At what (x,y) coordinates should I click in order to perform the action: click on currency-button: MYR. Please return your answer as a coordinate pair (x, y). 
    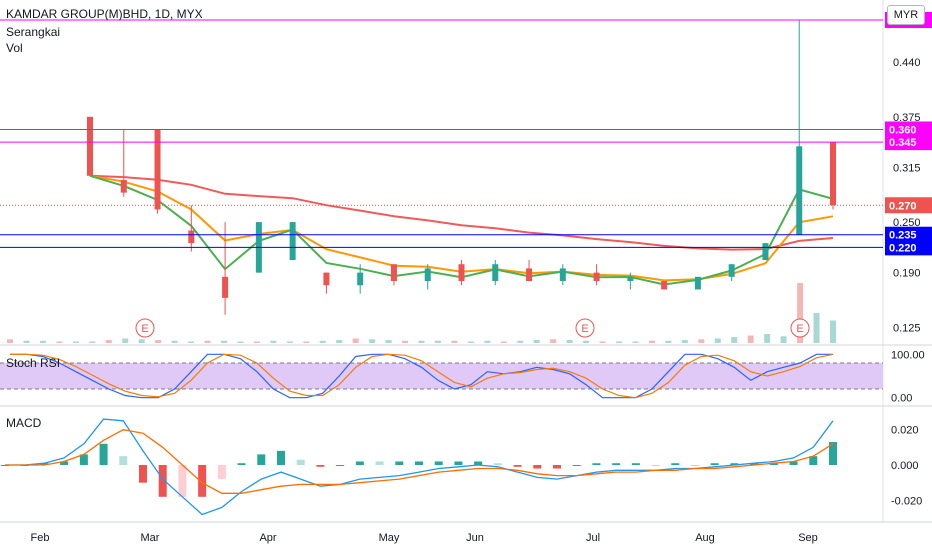
    Looking at the image, I should click on (906, 15).